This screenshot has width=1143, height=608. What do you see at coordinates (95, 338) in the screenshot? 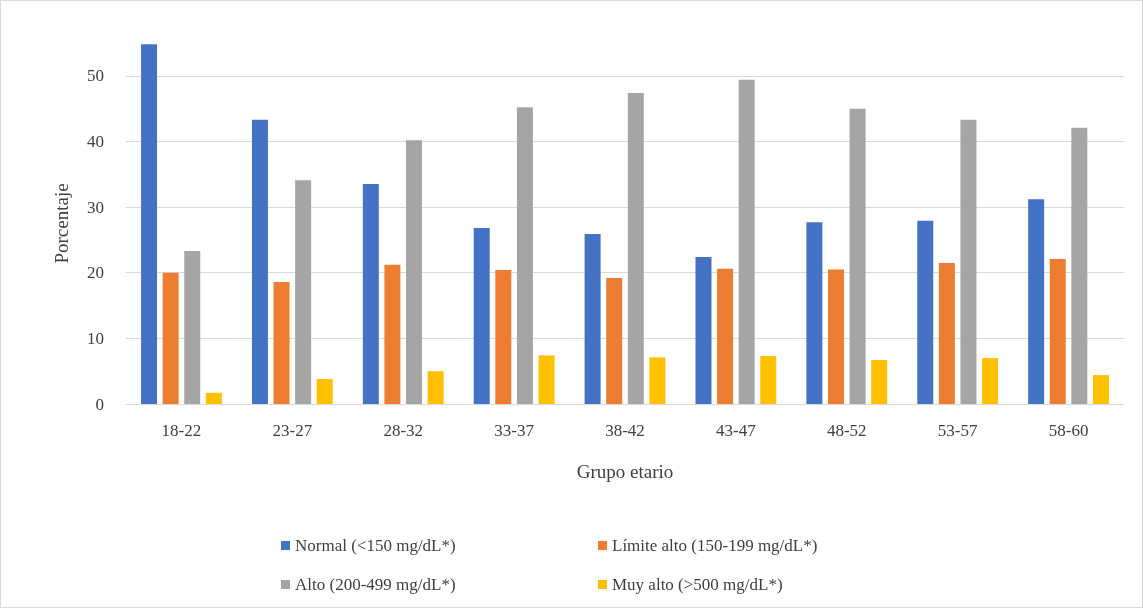
I see `y-tick-label: 10` at bounding box center [95, 338].